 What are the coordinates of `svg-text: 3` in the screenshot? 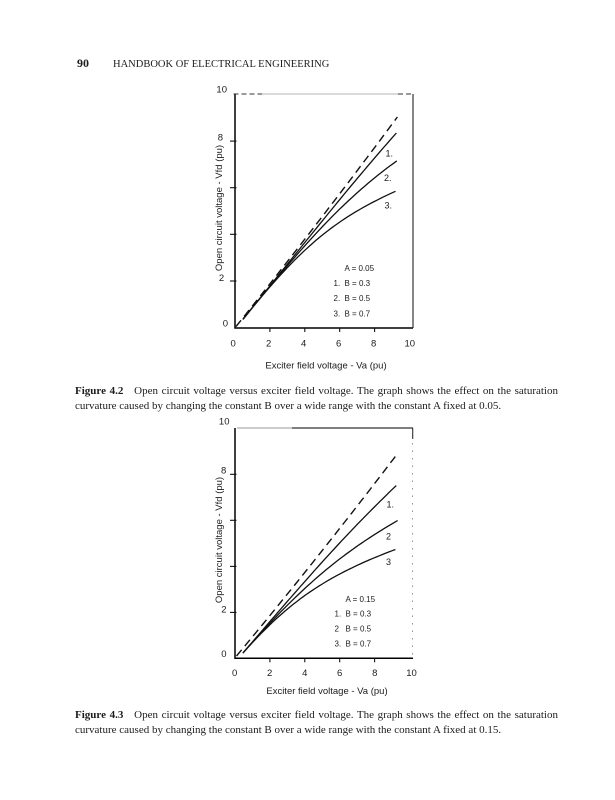 It's located at (388, 562).